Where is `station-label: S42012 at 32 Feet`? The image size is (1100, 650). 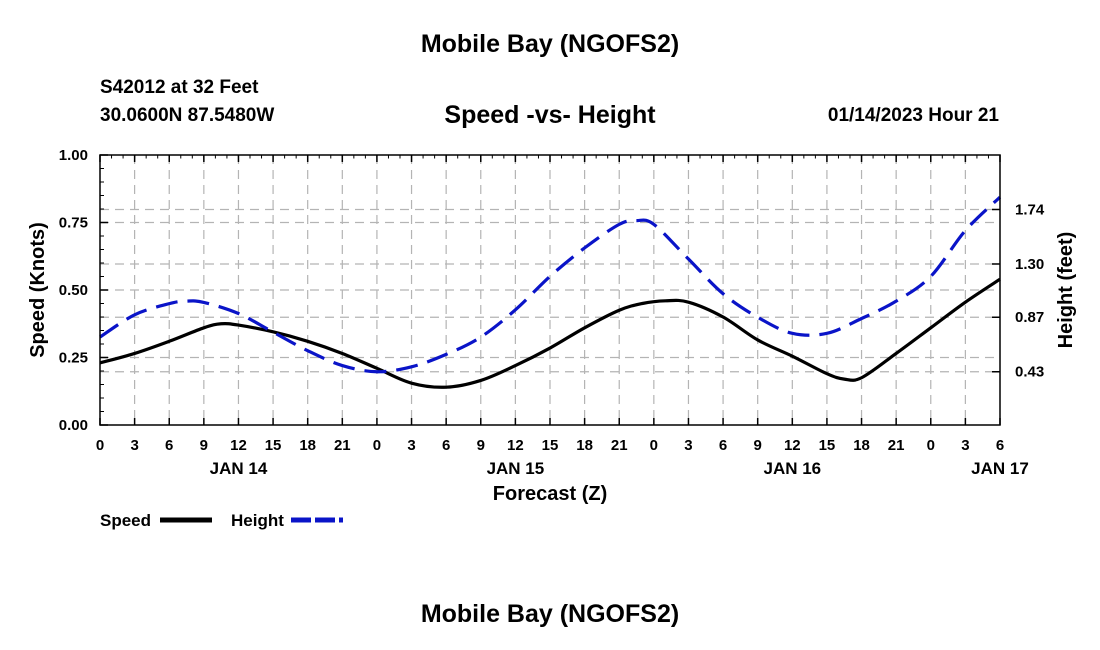 station-label: S42012 at 32 Feet is located at coordinates (179, 87).